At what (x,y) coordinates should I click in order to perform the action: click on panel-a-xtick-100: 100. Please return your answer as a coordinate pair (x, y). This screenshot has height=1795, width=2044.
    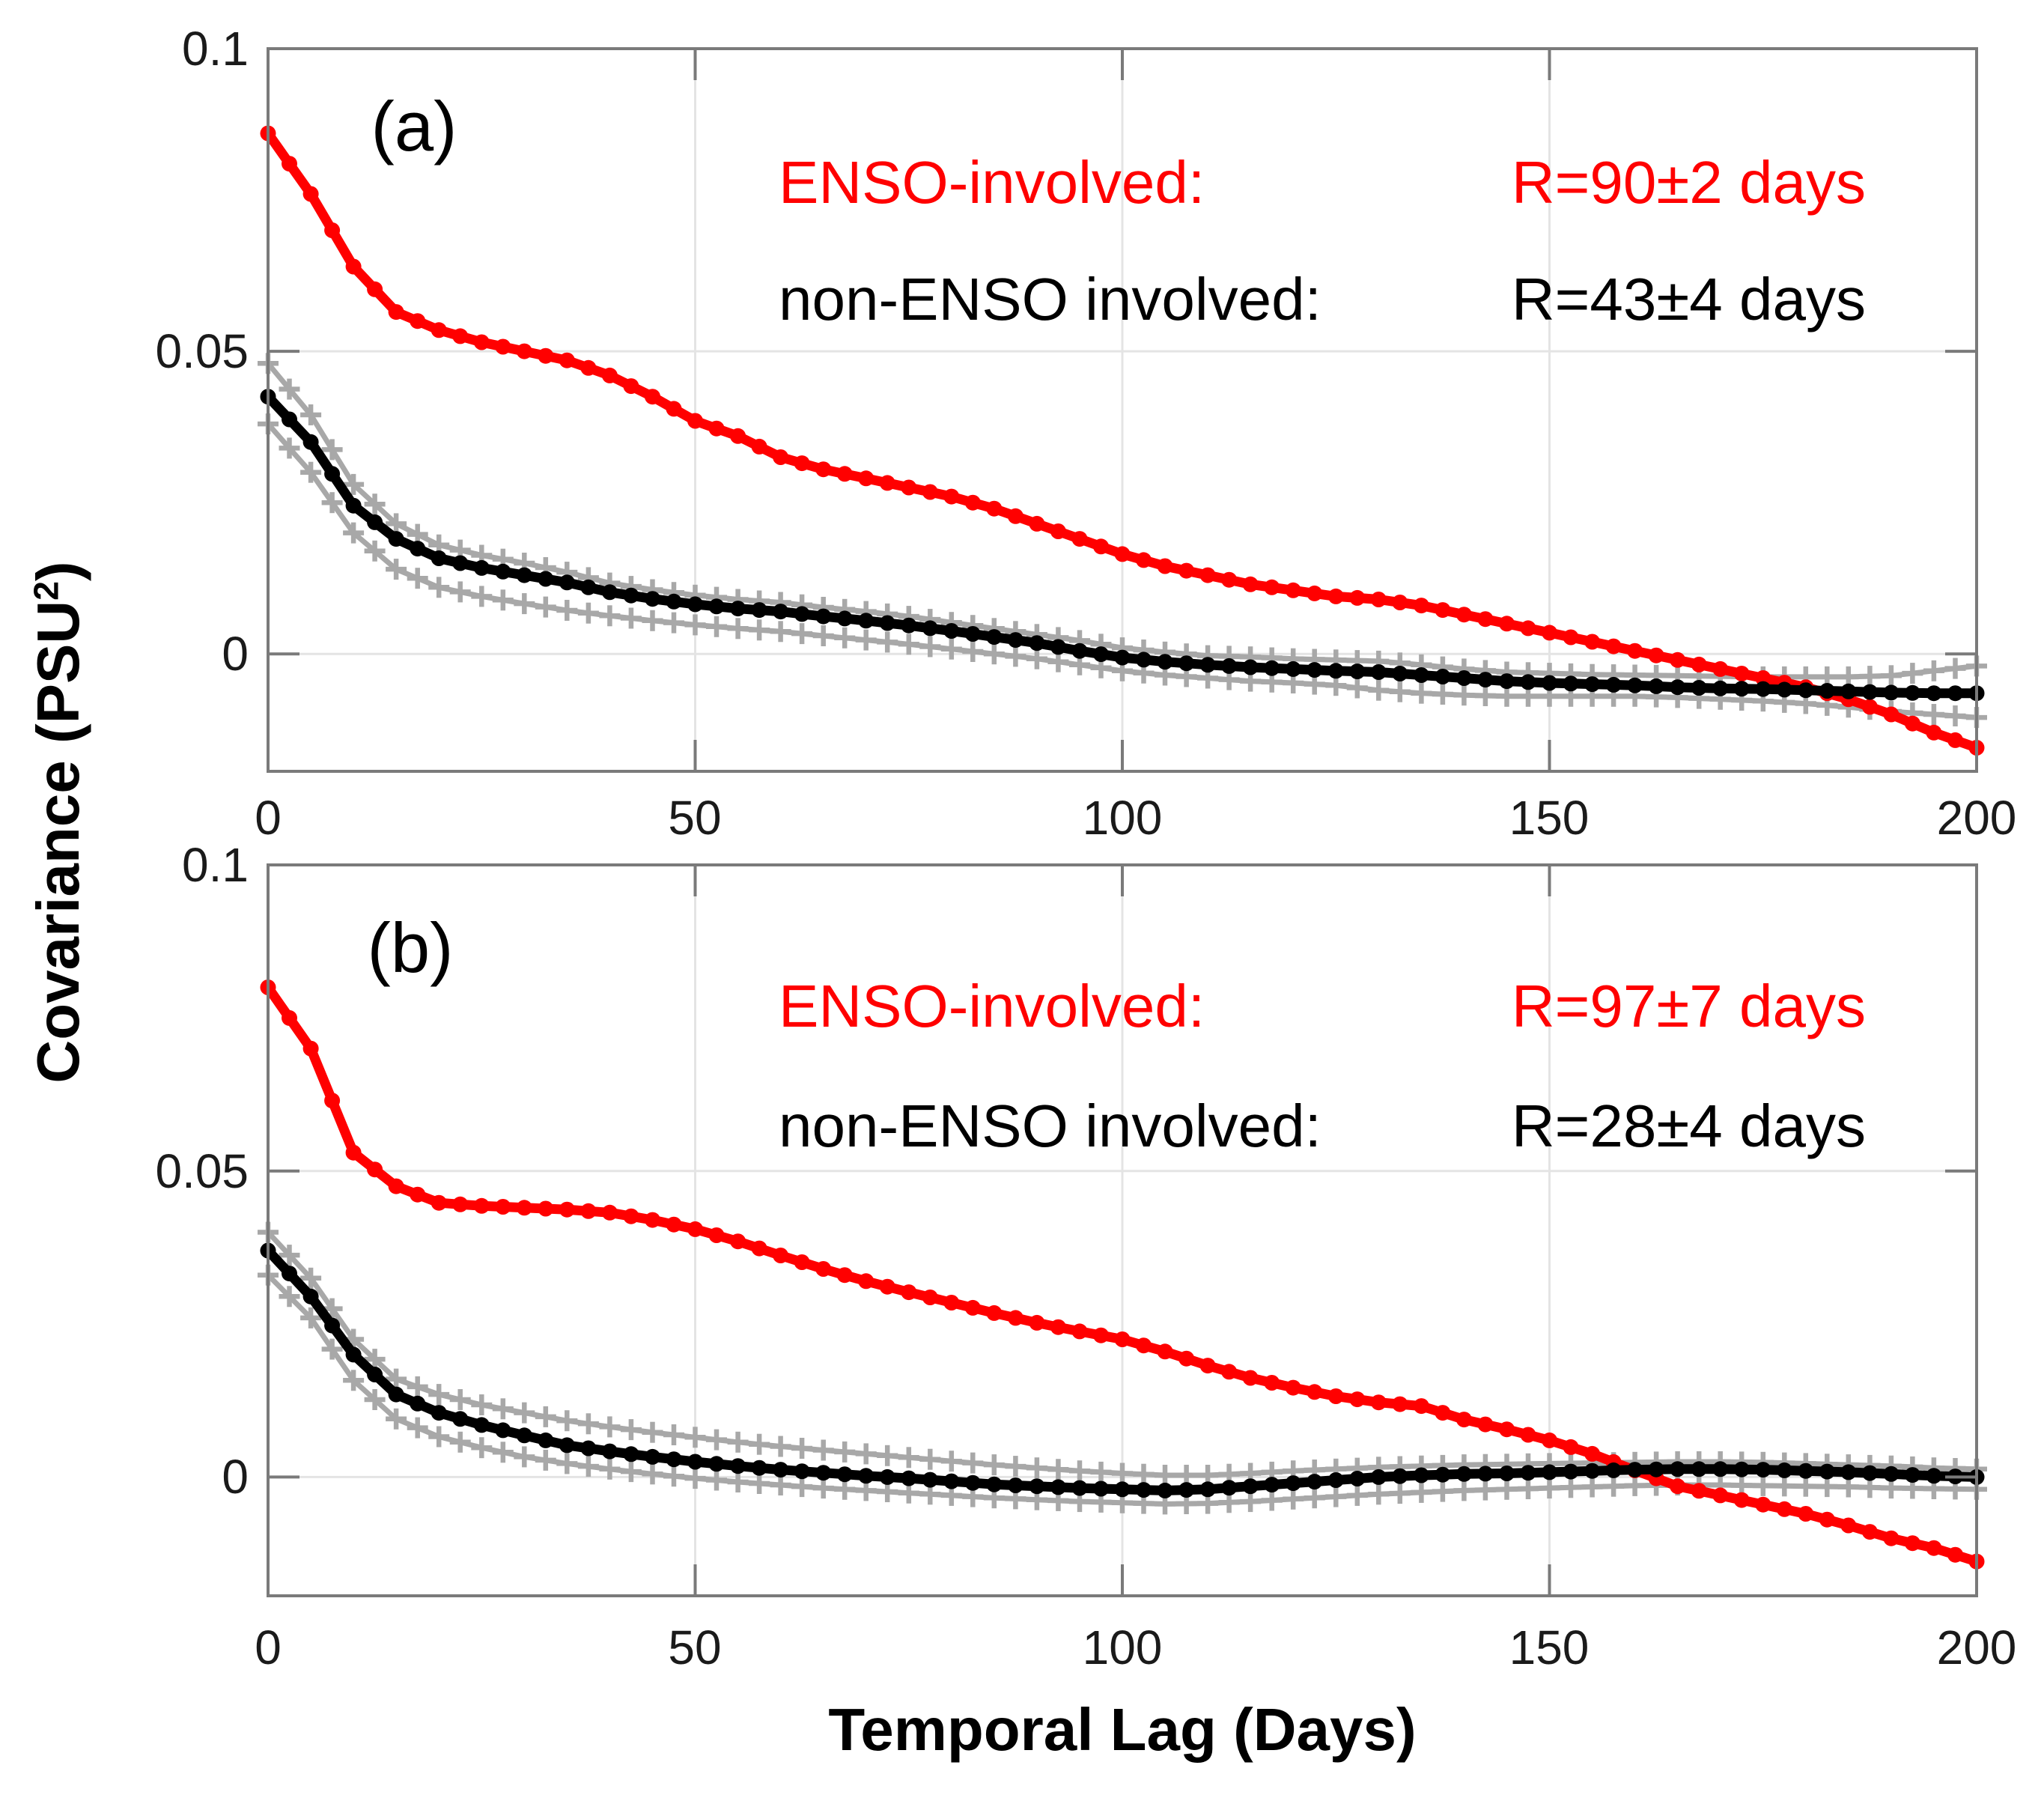
    Looking at the image, I should click on (1122, 818).